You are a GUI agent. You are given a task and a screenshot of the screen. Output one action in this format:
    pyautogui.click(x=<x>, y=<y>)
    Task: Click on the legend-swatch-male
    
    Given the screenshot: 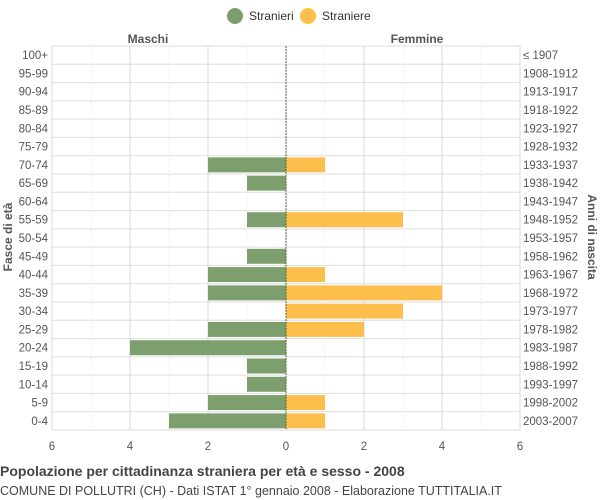 What is the action you would take?
    pyautogui.click(x=235, y=16)
    